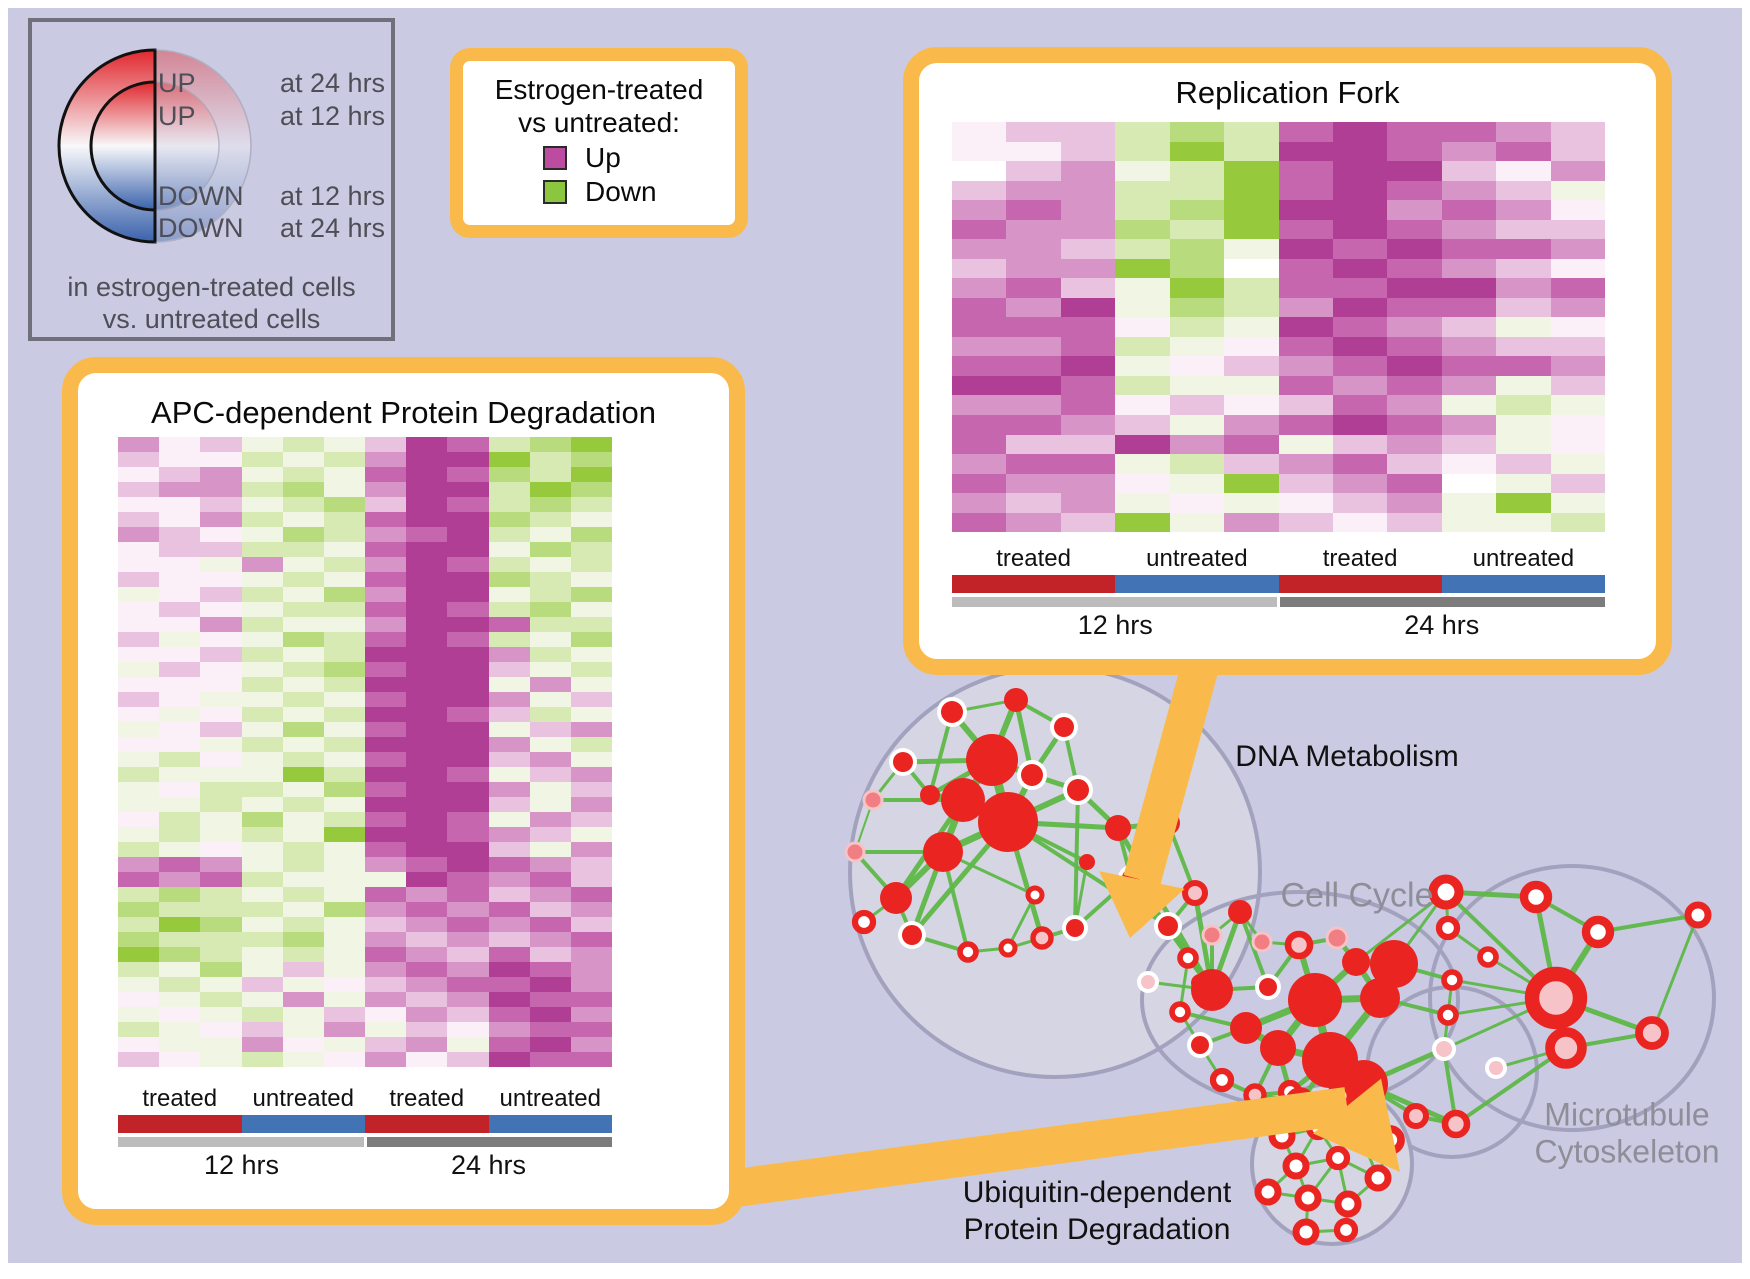 This screenshot has width=1750, height=1279. Describe the element at coordinates (365, 1124) in the screenshot. I see `group-bar-row` at that location.